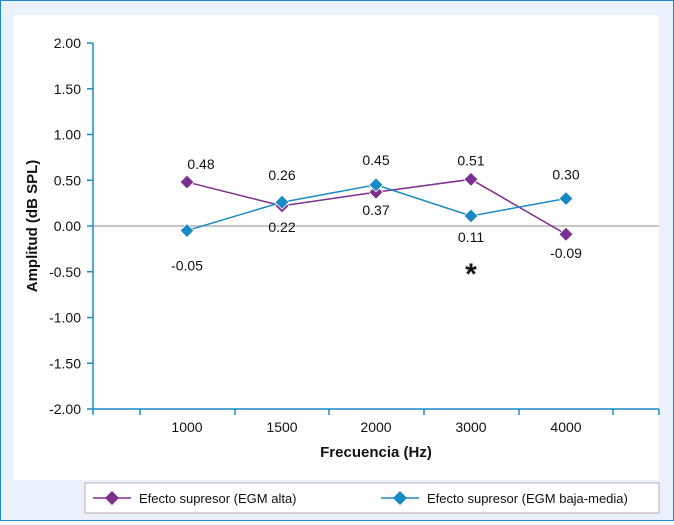  What do you see at coordinates (471, 237) in the screenshot?
I see `data-label: 0.11` at bounding box center [471, 237].